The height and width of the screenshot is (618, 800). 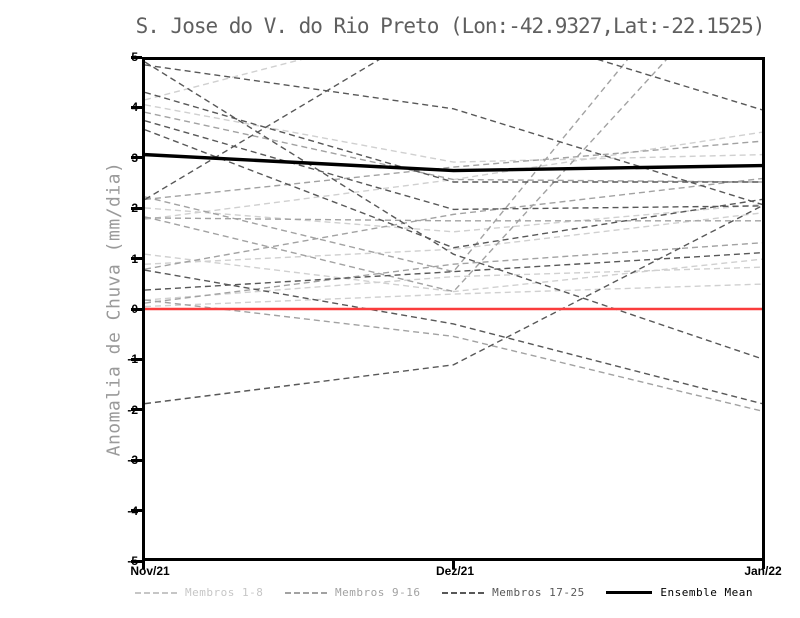 I want to click on x-tick-label-nov: Nov/21, so click(x=150, y=571).